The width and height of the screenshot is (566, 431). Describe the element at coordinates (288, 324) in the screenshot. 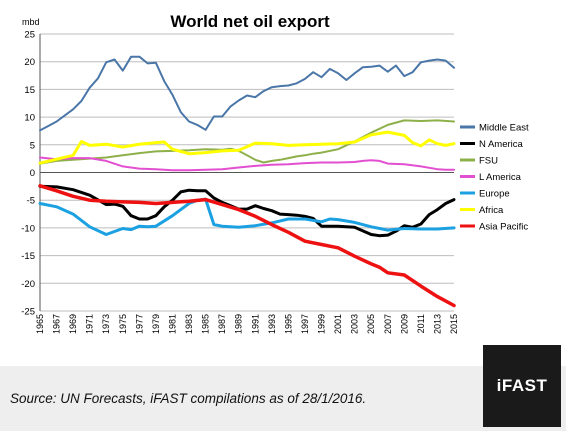

I see `x-tick-label: 1995` at that location.